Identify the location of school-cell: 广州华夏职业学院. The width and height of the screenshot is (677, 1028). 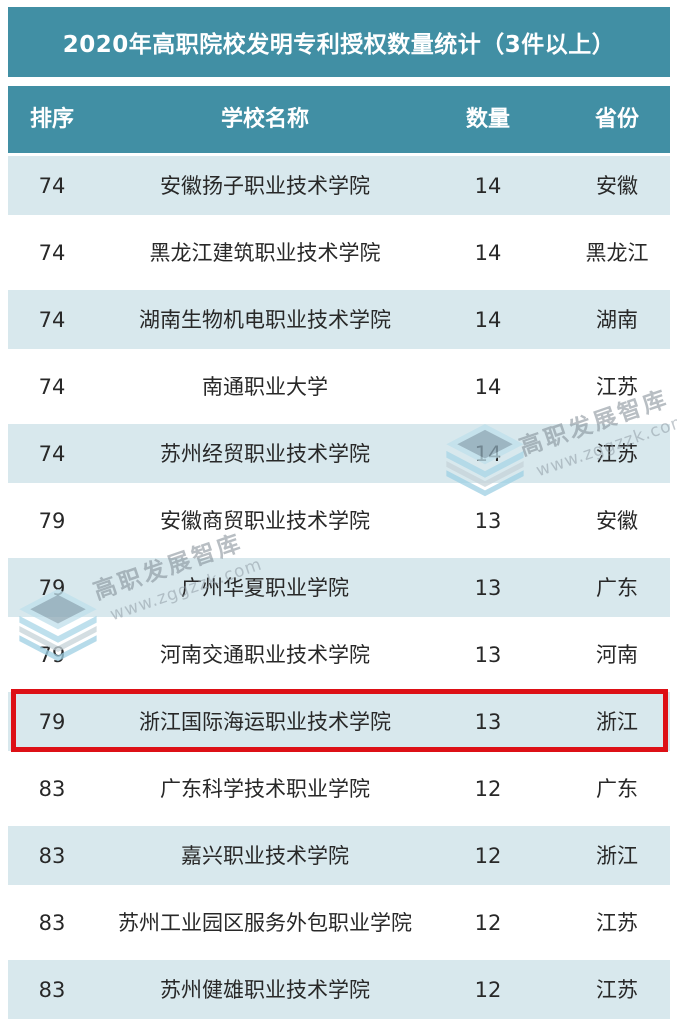
(265, 588).